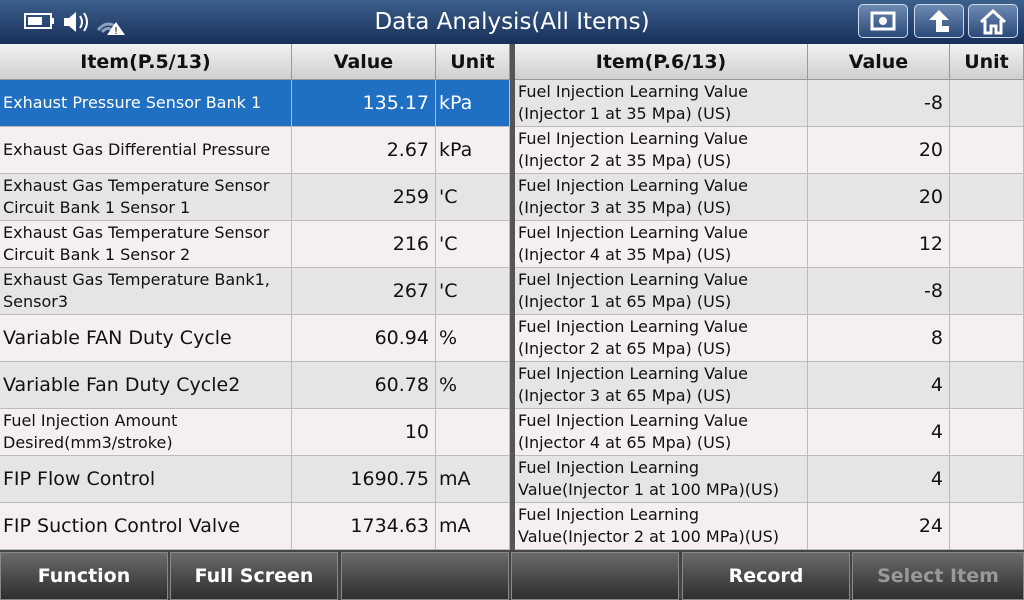 The width and height of the screenshot is (1024, 600). Describe the element at coordinates (146, 103) in the screenshot. I see `item-cell: Exhaust Pressure Sensor Bank 1` at that location.